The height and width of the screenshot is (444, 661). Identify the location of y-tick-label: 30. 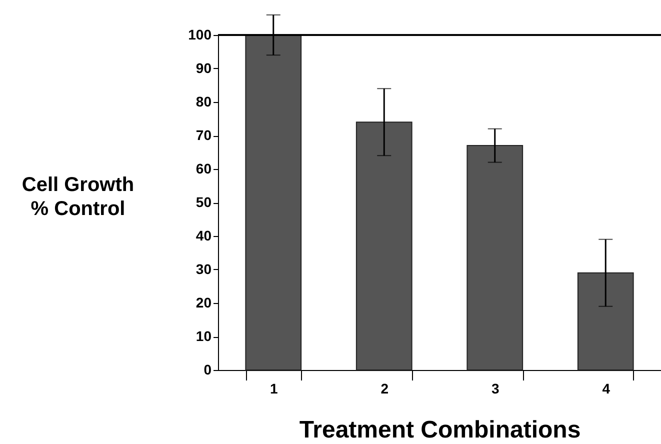
(204, 269).